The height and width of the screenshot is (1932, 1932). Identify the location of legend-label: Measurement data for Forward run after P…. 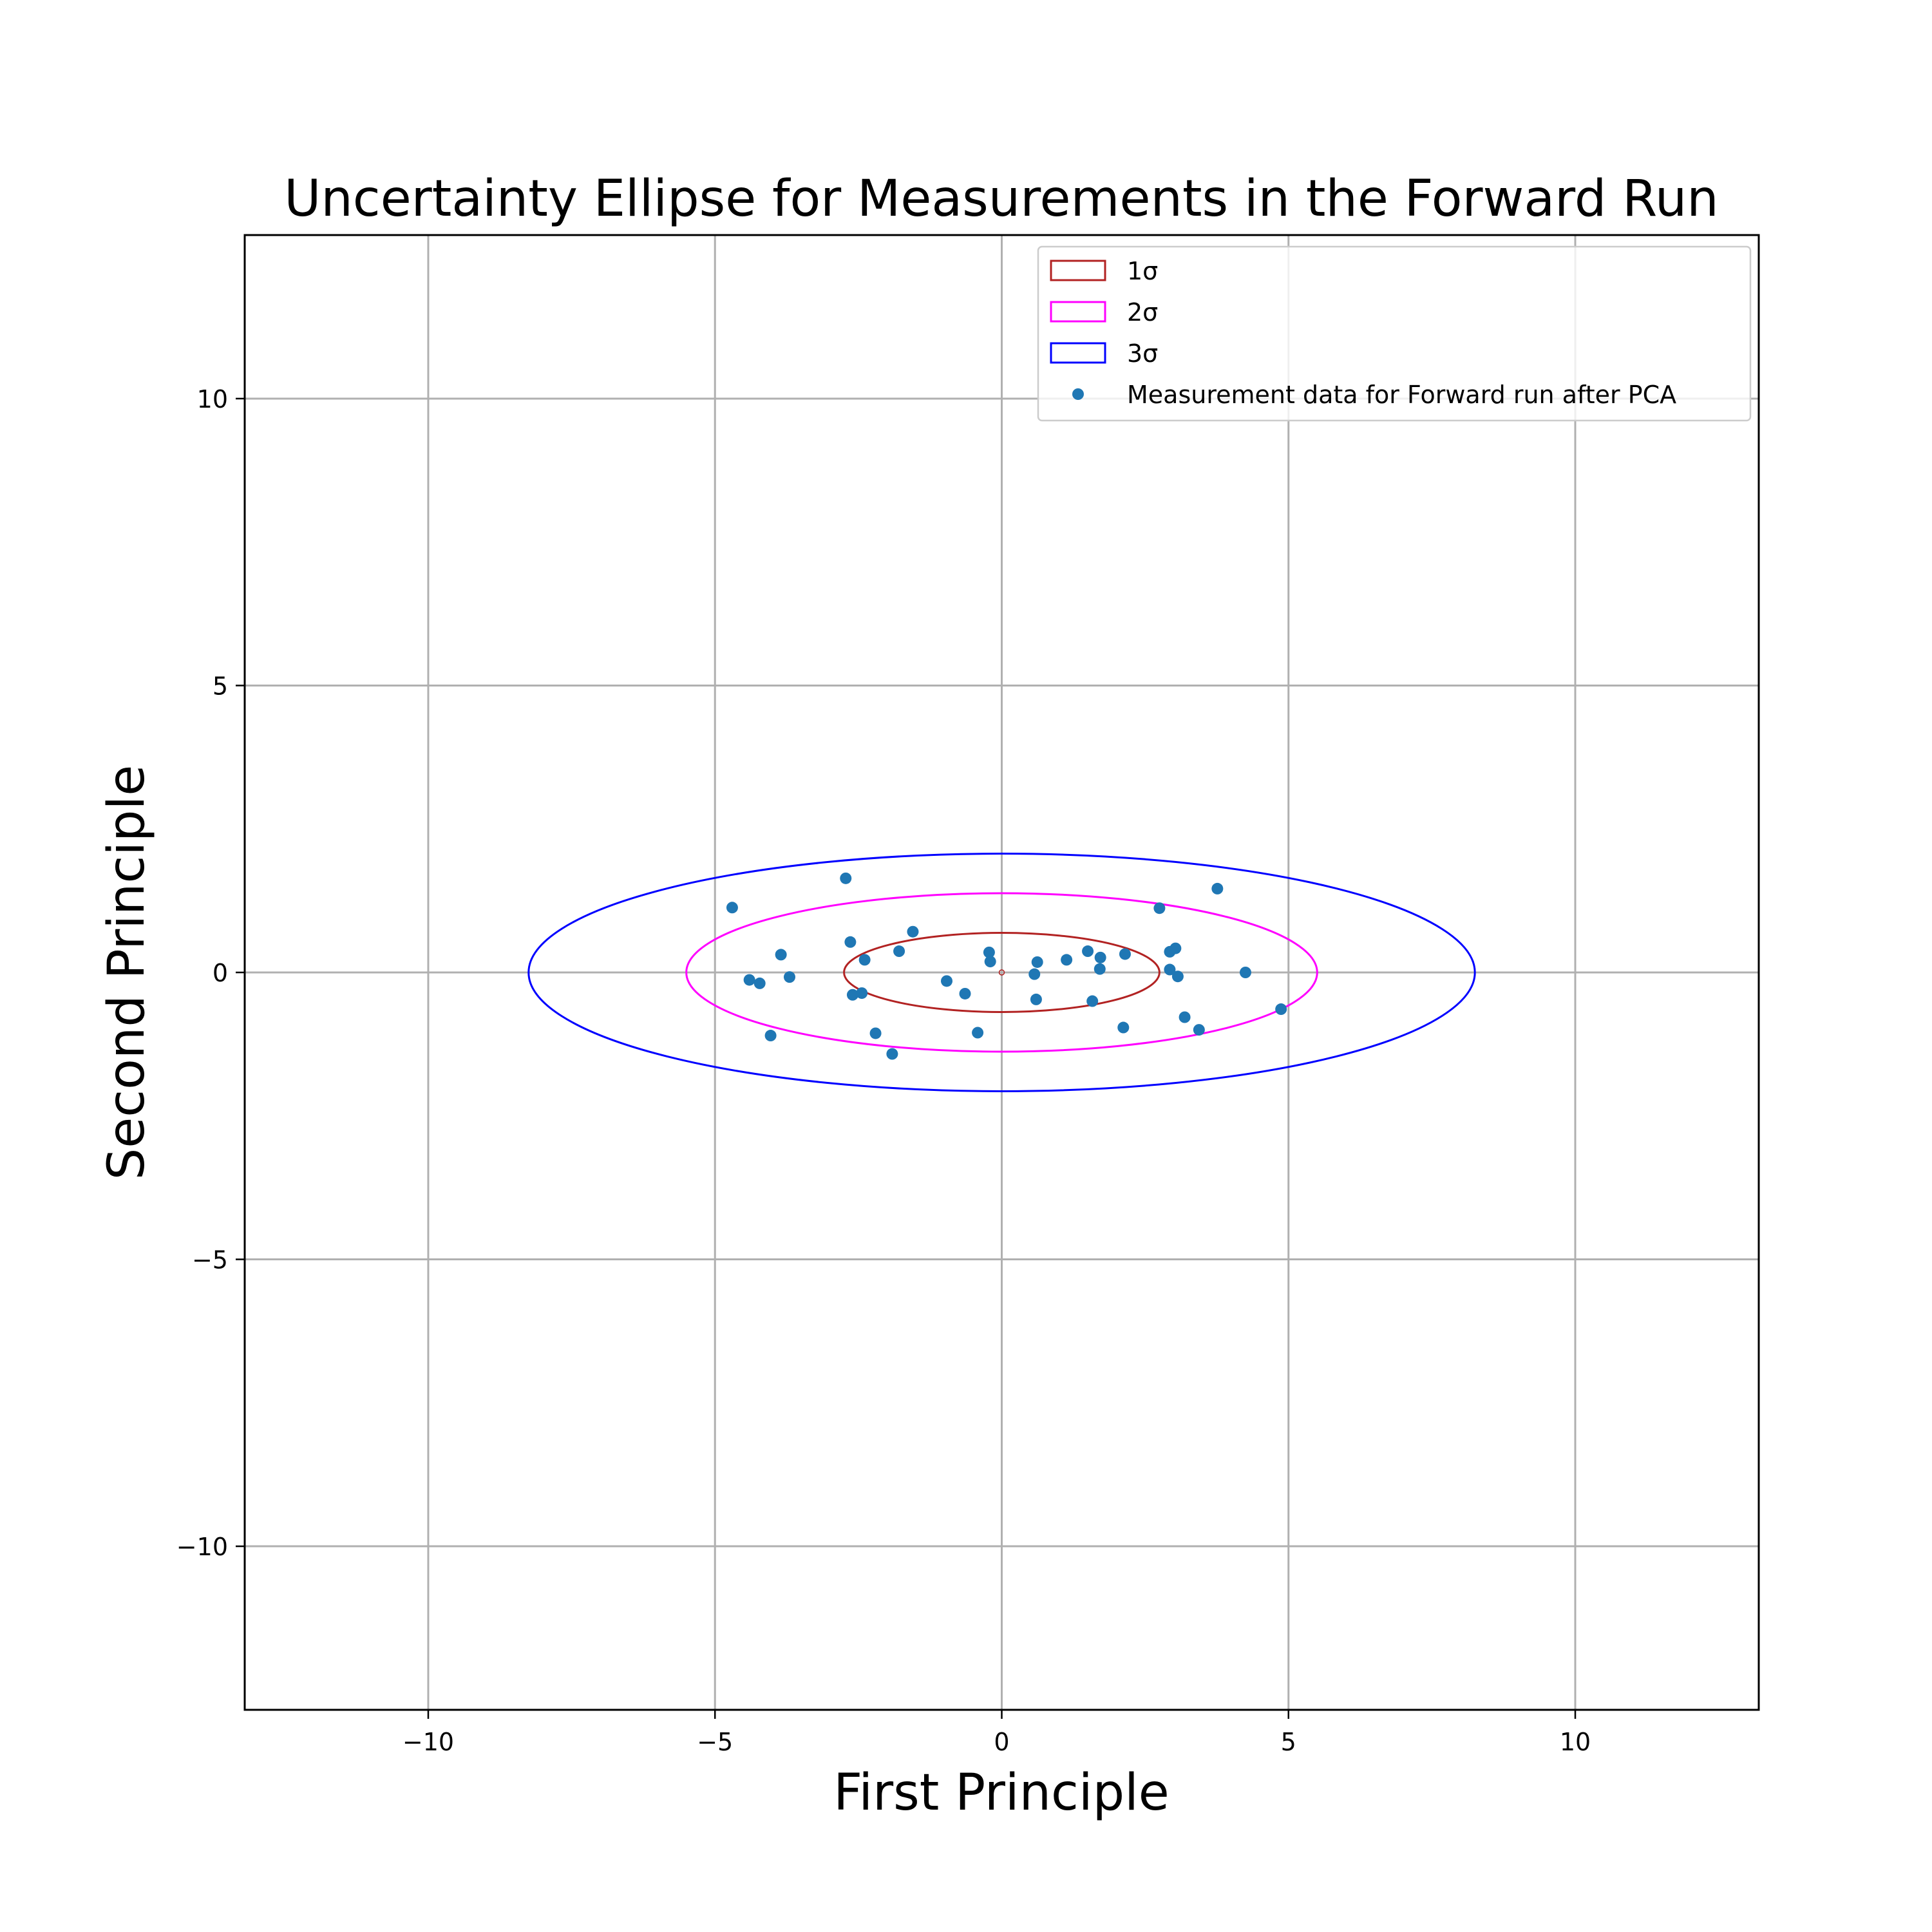
(1401, 395).